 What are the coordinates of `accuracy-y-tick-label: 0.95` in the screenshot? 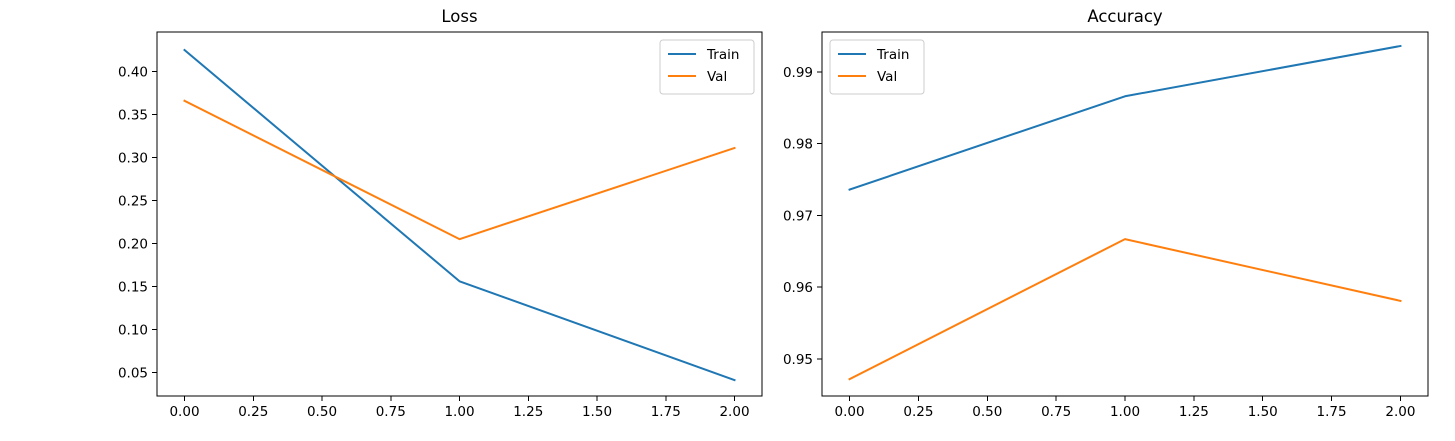 It's located at (798, 360).